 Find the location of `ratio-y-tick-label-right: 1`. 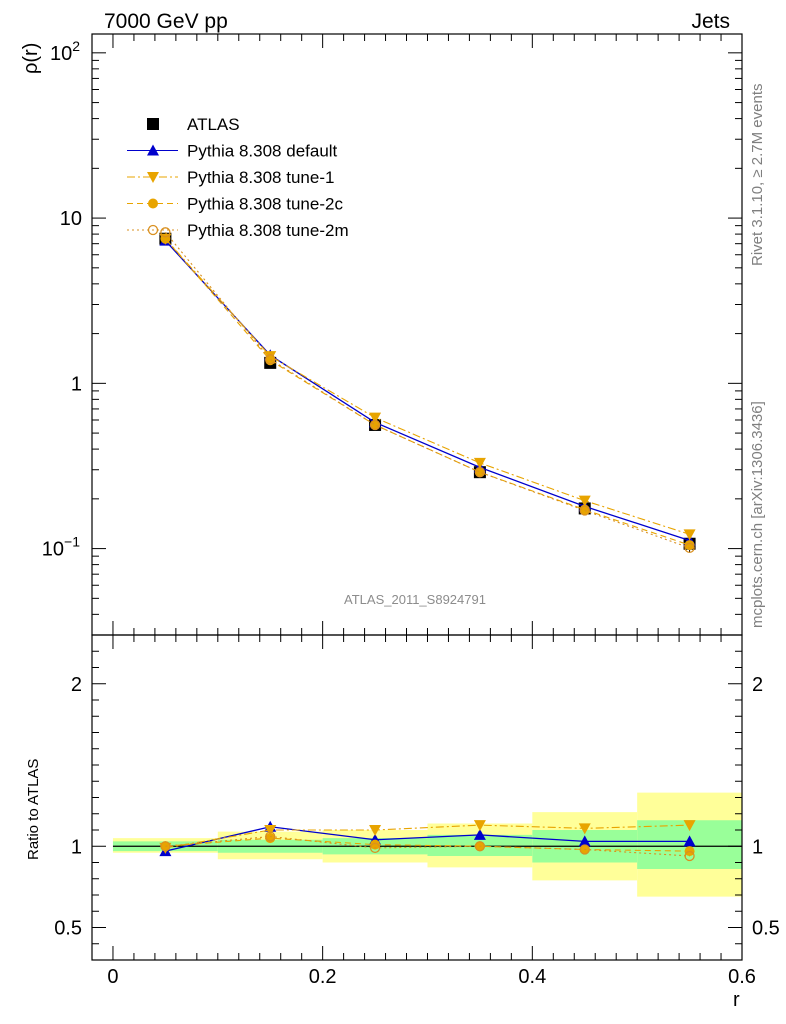

ratio-y-tick-label-right: 1 is located at coordinates (757, 847).